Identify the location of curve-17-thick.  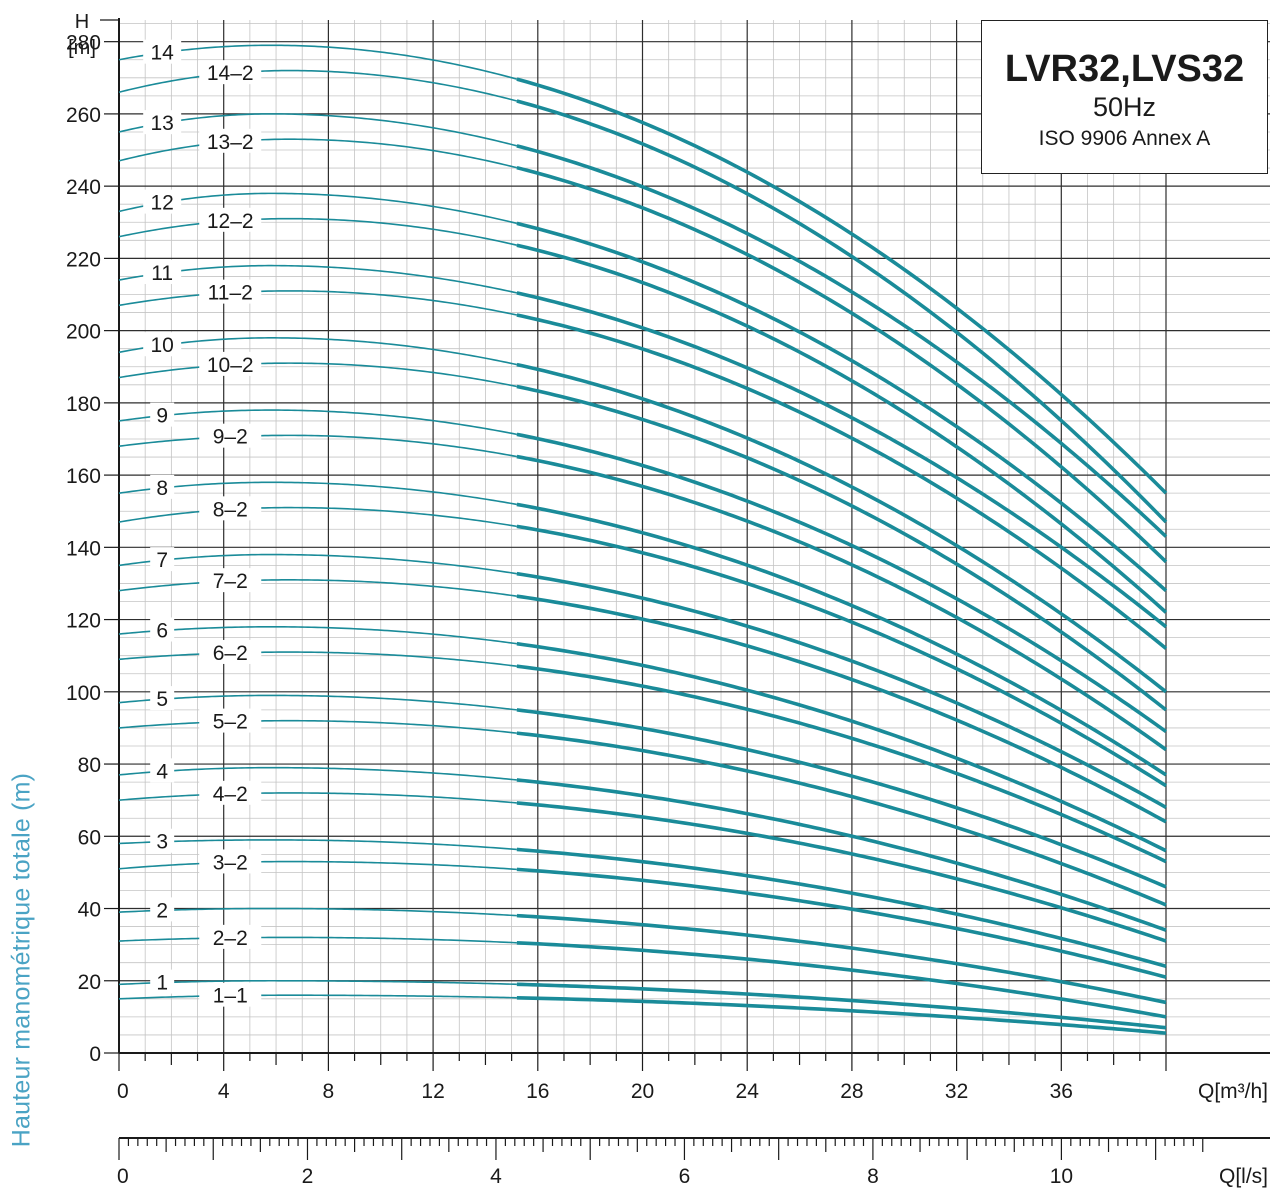
(841, 764).